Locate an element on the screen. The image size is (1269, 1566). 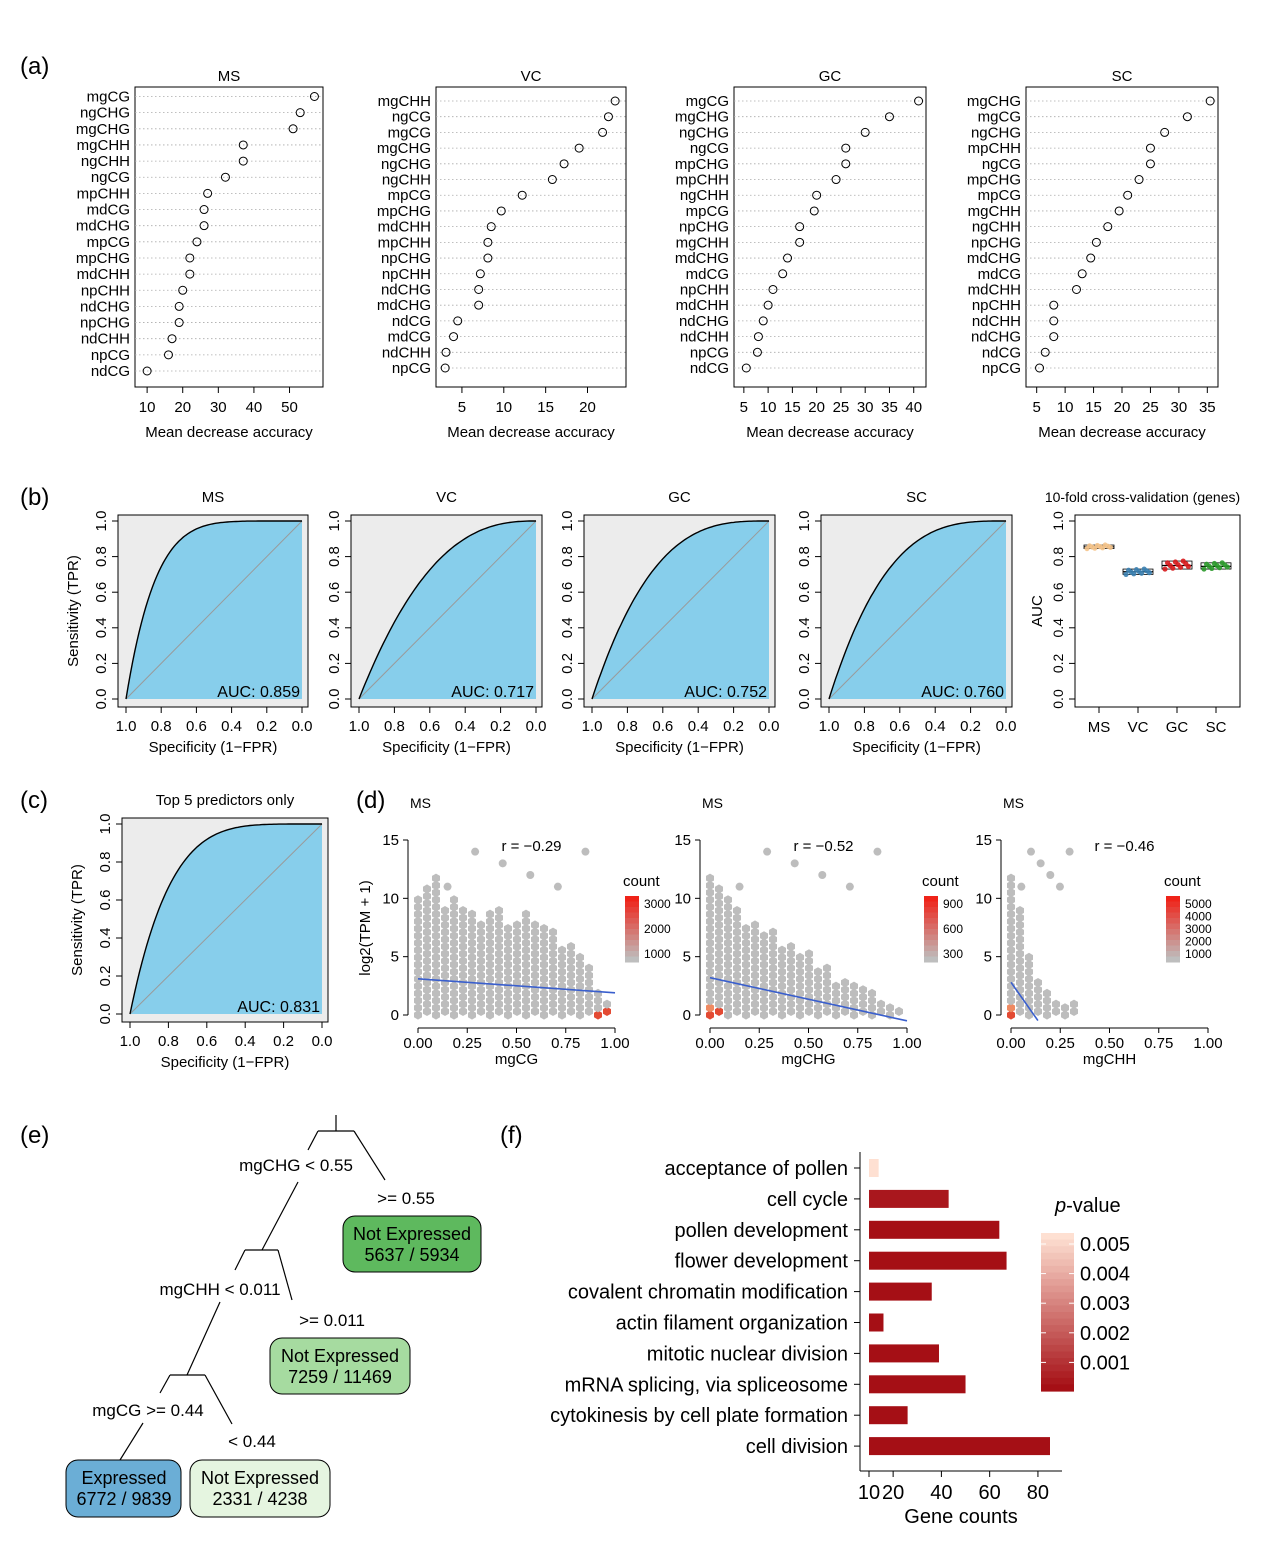
category-label: mpCHG is located at coordinates (103, 258).